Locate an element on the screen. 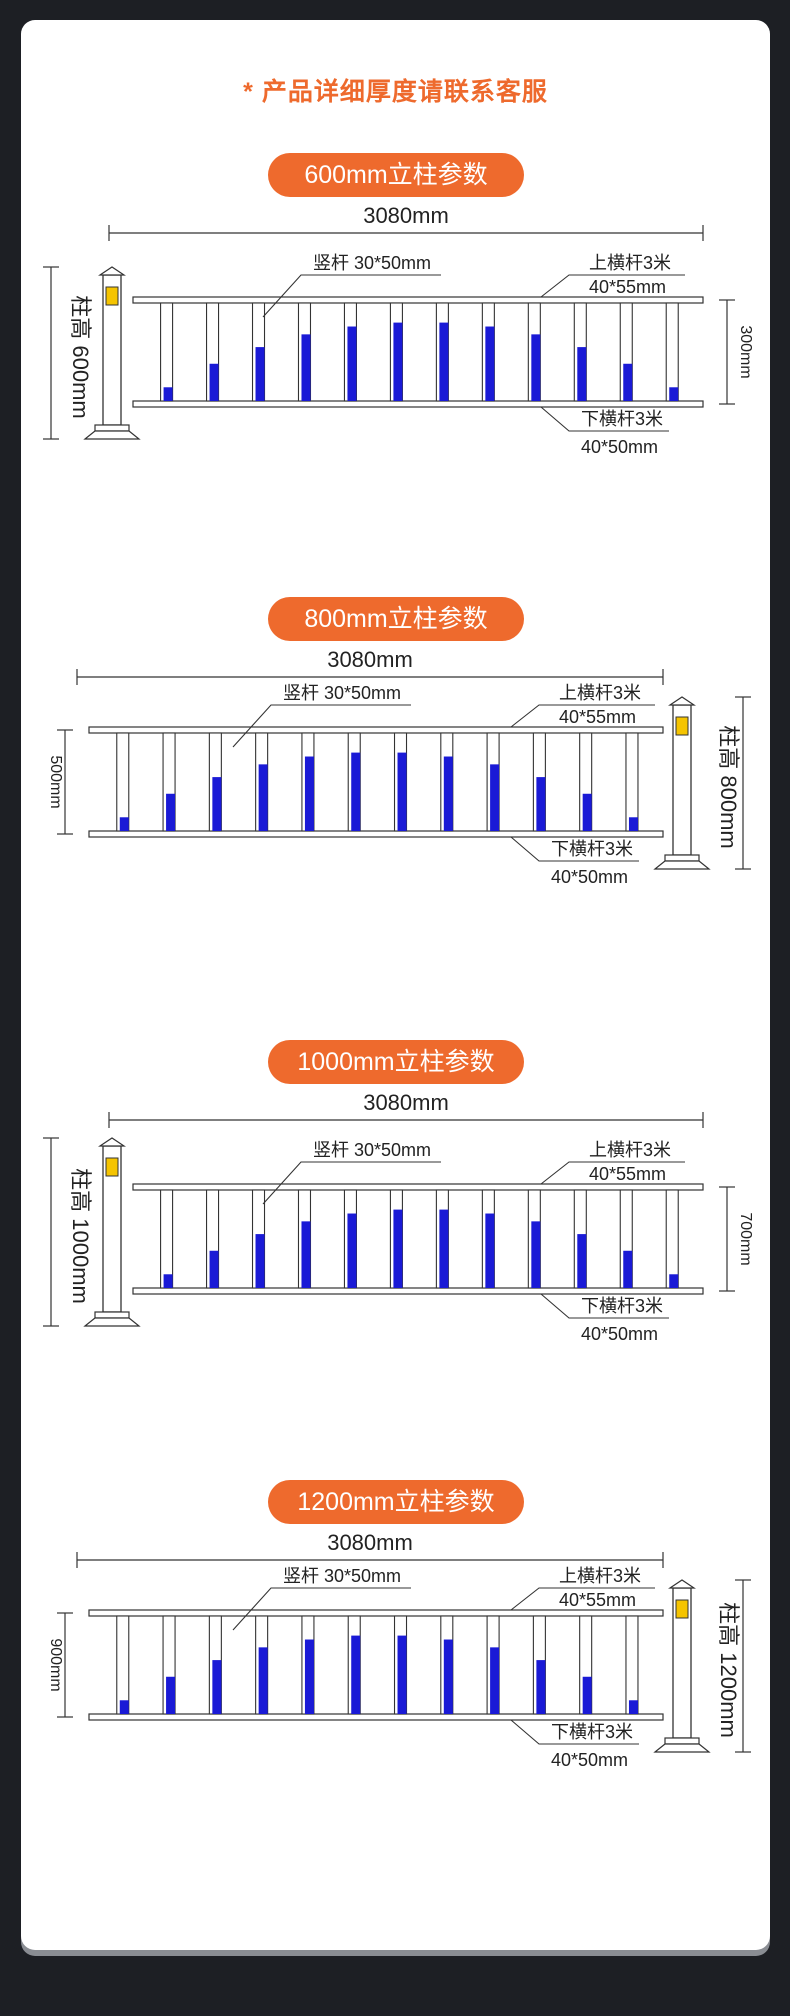 The width and height of the screenshot is (790, 2016). rail-gap-label: 500mm is located at coordinates (55, 781).